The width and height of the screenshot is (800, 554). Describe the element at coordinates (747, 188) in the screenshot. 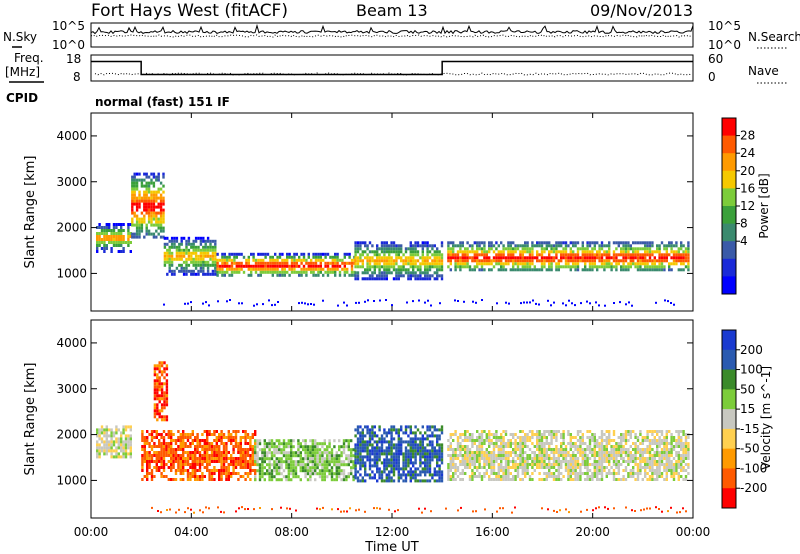

I see `colorbar-tick-label: 16` at that location.